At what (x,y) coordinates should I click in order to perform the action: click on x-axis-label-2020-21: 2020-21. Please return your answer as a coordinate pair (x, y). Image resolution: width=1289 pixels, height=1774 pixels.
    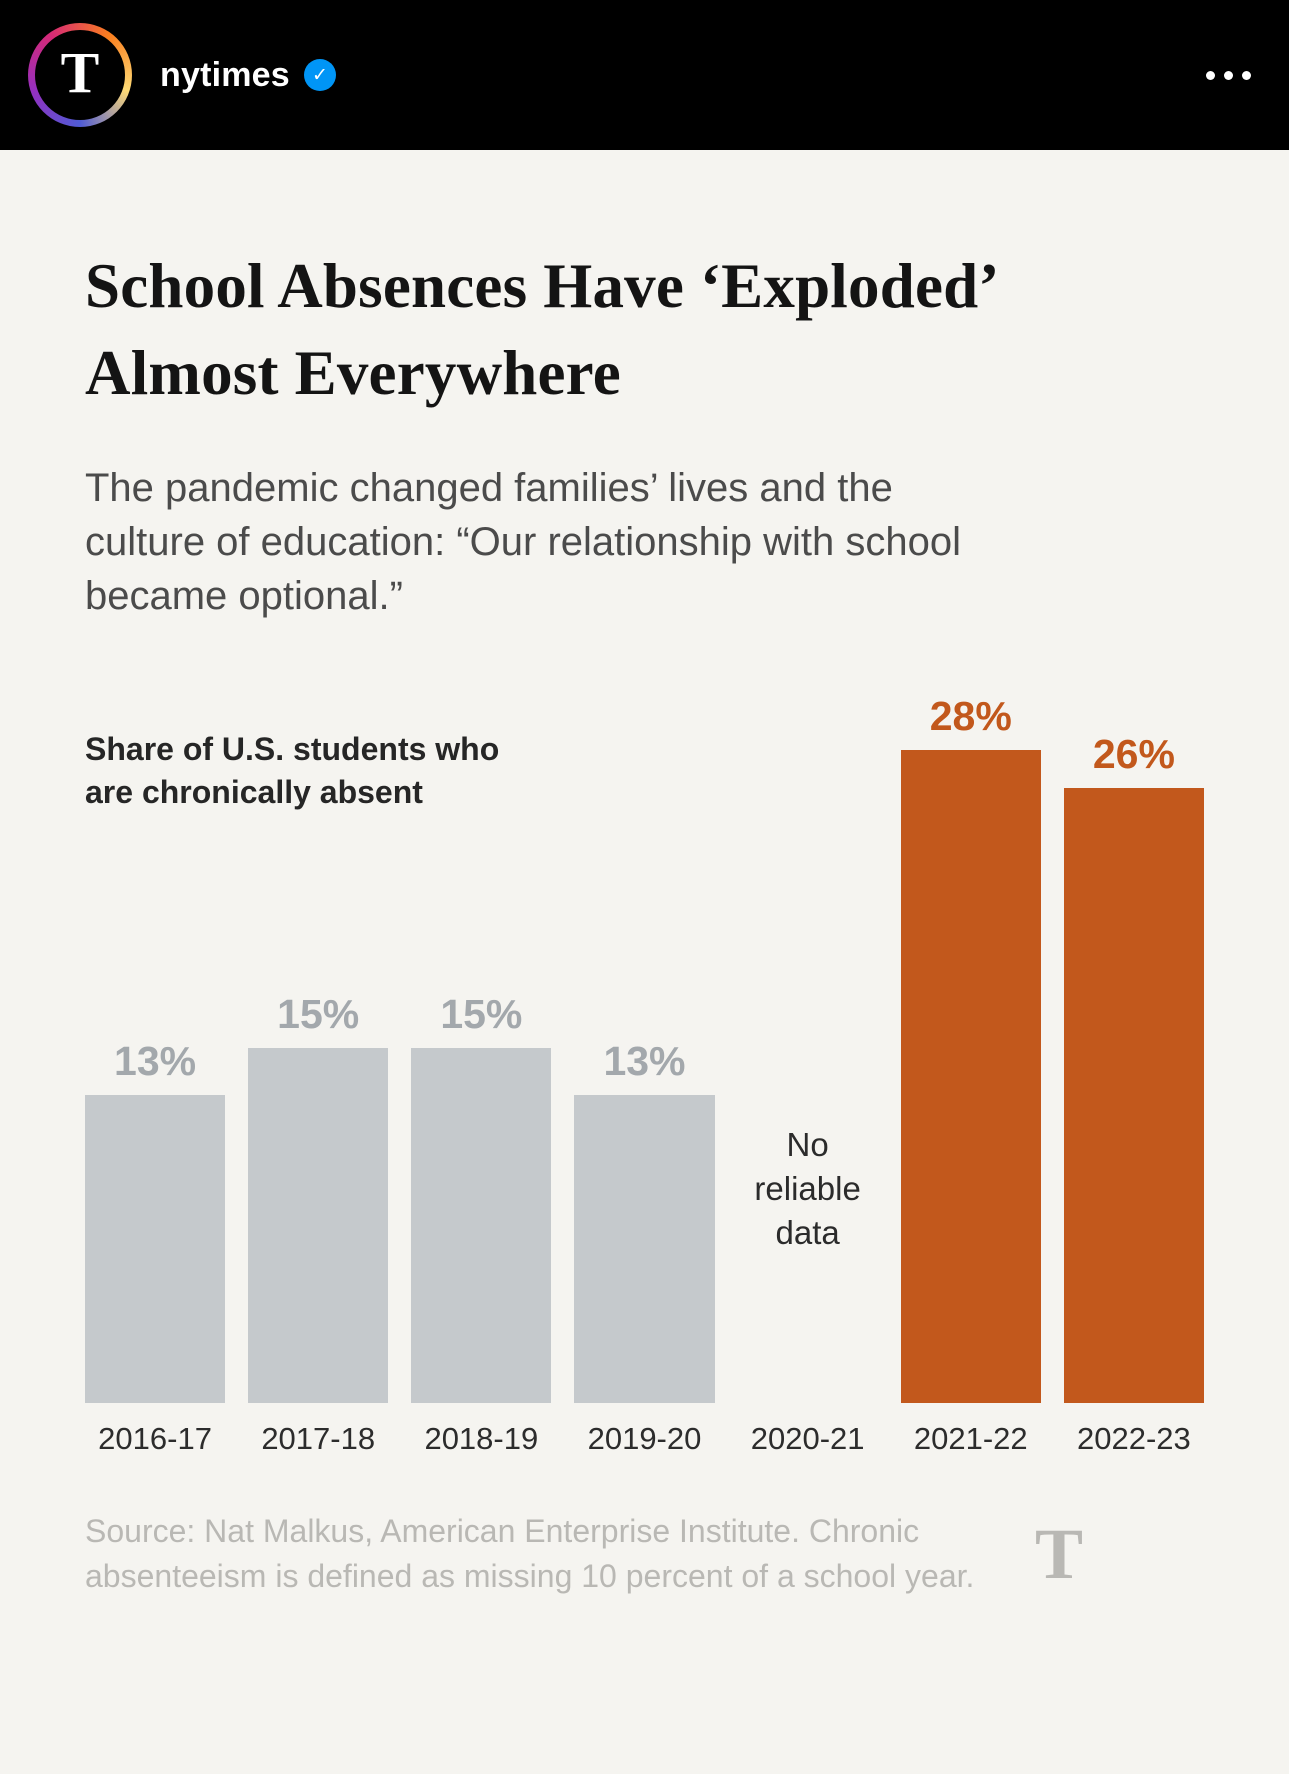
    Looking at the image, I should click on (807, 1438).